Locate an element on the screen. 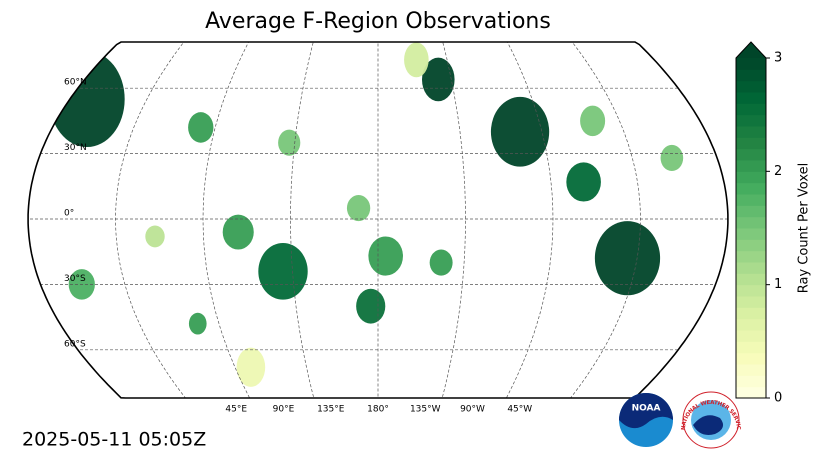 This screenshot has width=820, height=461. nws-cloud is located at coordinates (708, 425).